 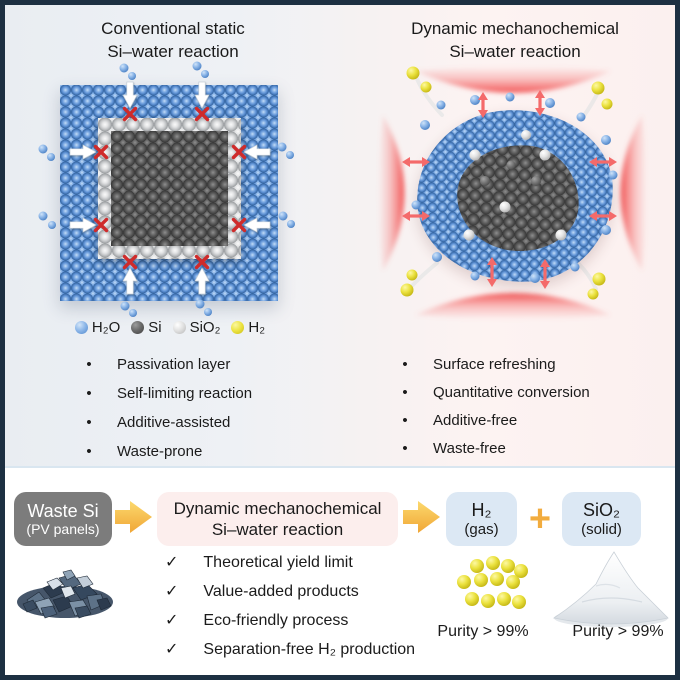 What do you see at coordinates (160, 451) in the screenshot?
I see `bullet-label: Waste-prone` at bounding box center [160, 451].